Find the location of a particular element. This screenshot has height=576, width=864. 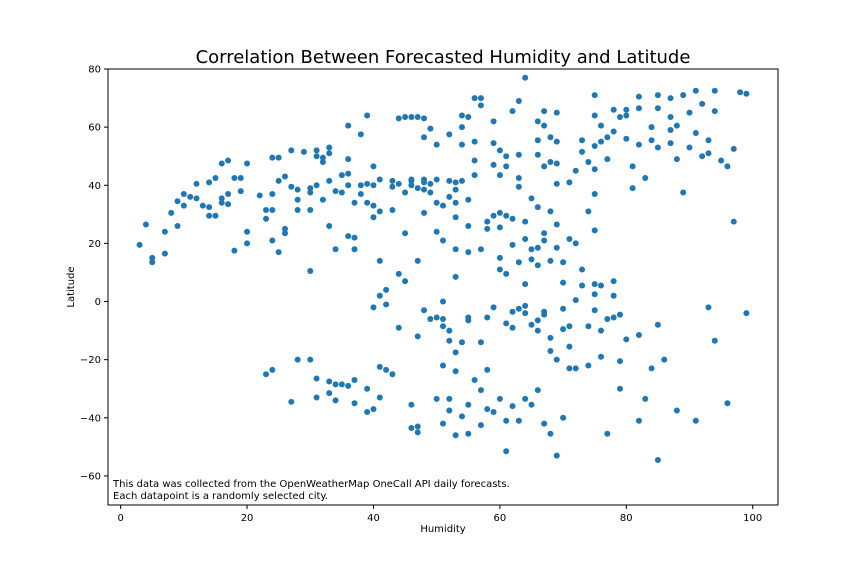

y-tick-label: 0 is located at coordinates (98, 302).